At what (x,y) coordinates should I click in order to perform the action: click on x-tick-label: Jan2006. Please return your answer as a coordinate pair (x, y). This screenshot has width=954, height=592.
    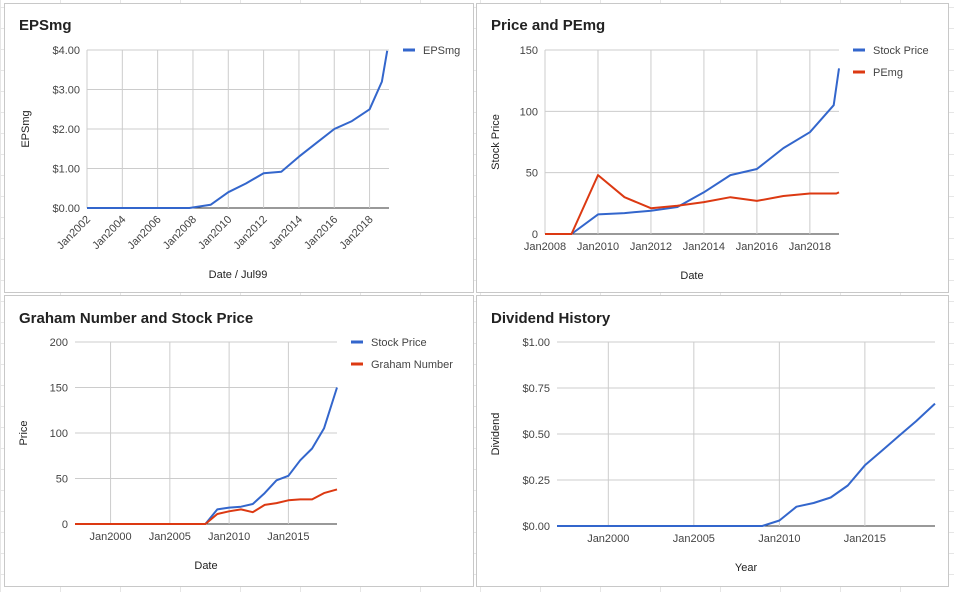
    Looking at the image, I should click on (144, 233).